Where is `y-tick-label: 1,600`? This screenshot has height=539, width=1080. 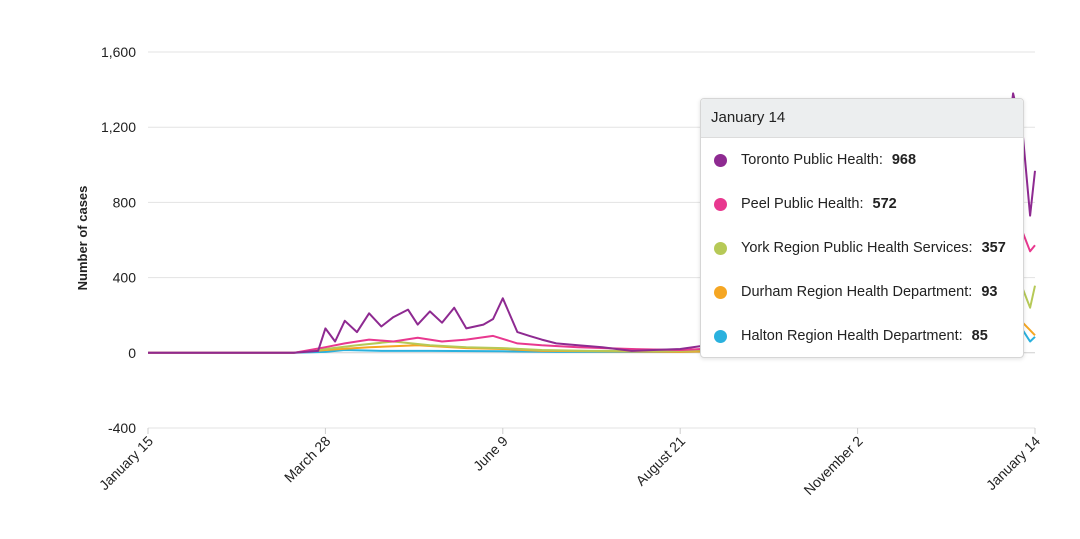 y-tick-label: 1,600 is located at coordinates (118, 52).